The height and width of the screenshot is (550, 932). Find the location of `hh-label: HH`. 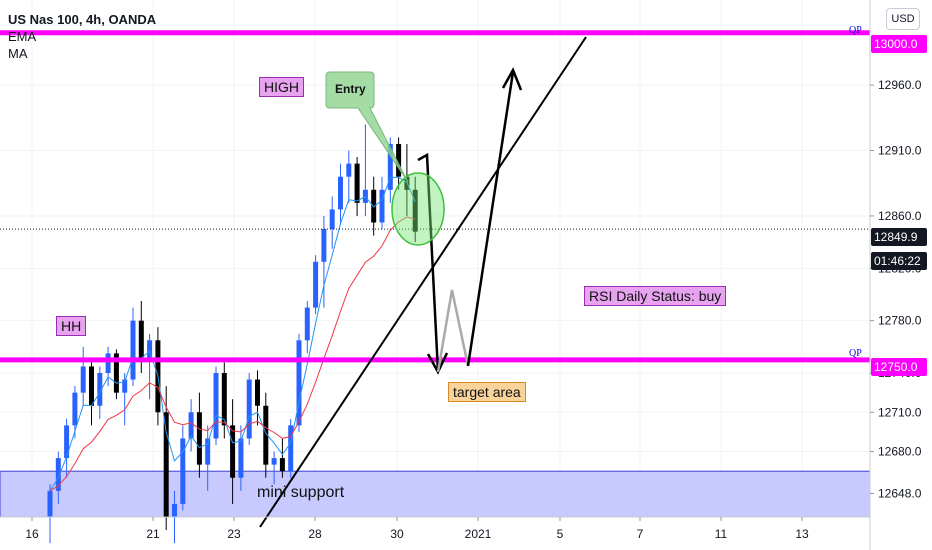

hh-label: HH is located at coordinates (71, 326).